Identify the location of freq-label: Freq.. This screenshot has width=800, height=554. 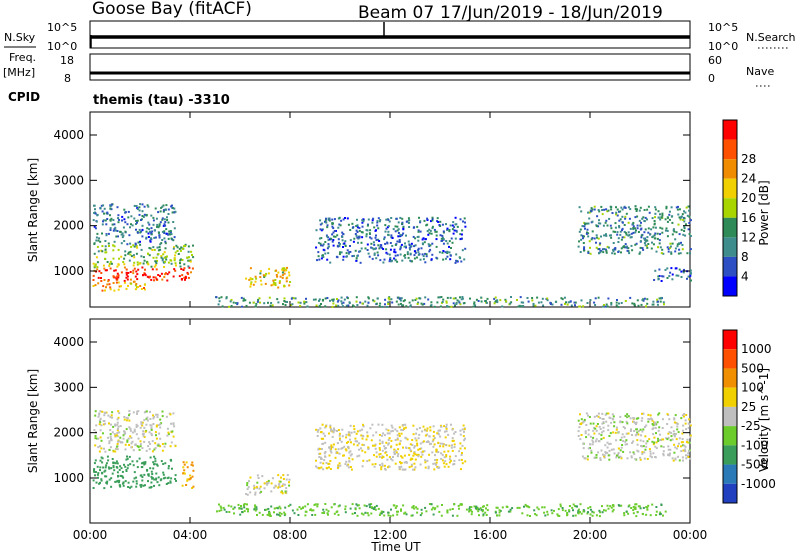
(22, 57).